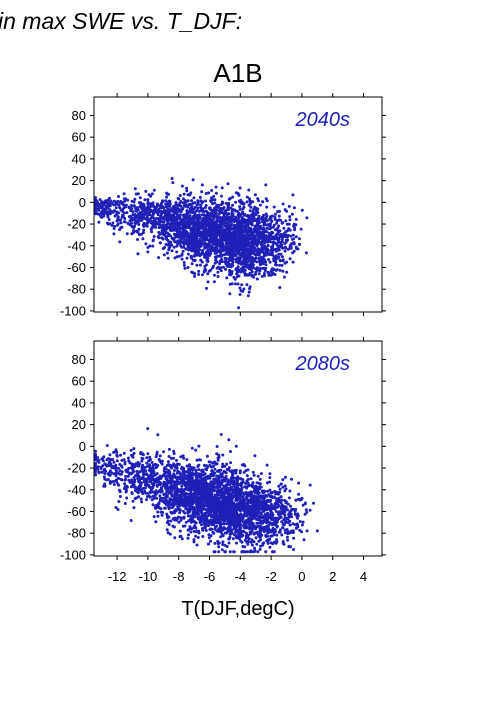 Image resolution: width=501 pixels, height=709 pixels. What do you see at coordinates (76, 224) in the screenshot?
I see `y-tick-label: -20` at bounding box center [76, 224].